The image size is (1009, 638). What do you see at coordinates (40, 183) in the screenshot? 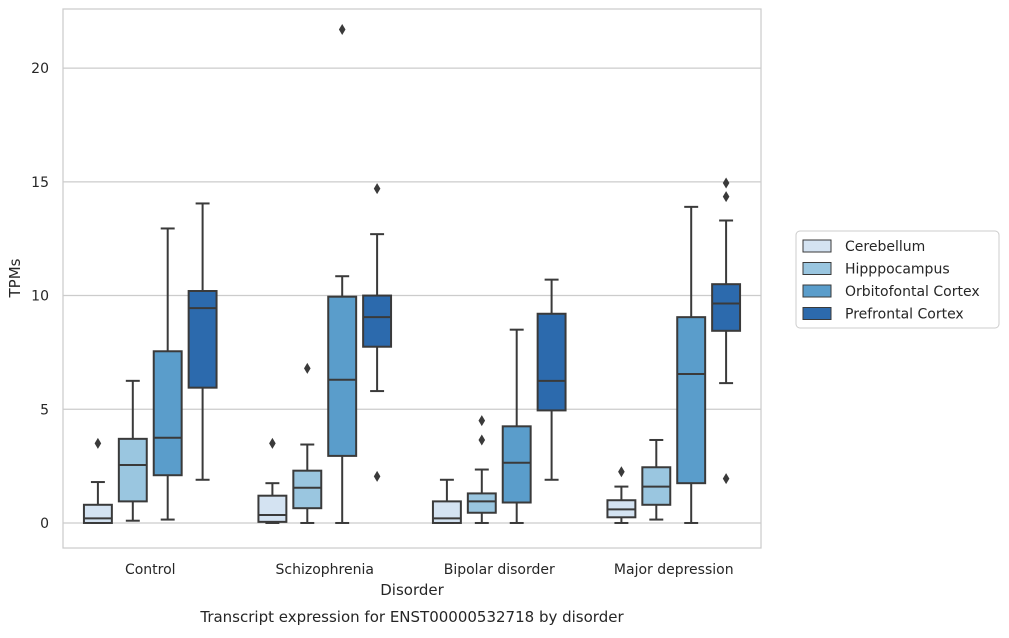
I see `y-tick-label: 15` at bounding box center [40, 183].